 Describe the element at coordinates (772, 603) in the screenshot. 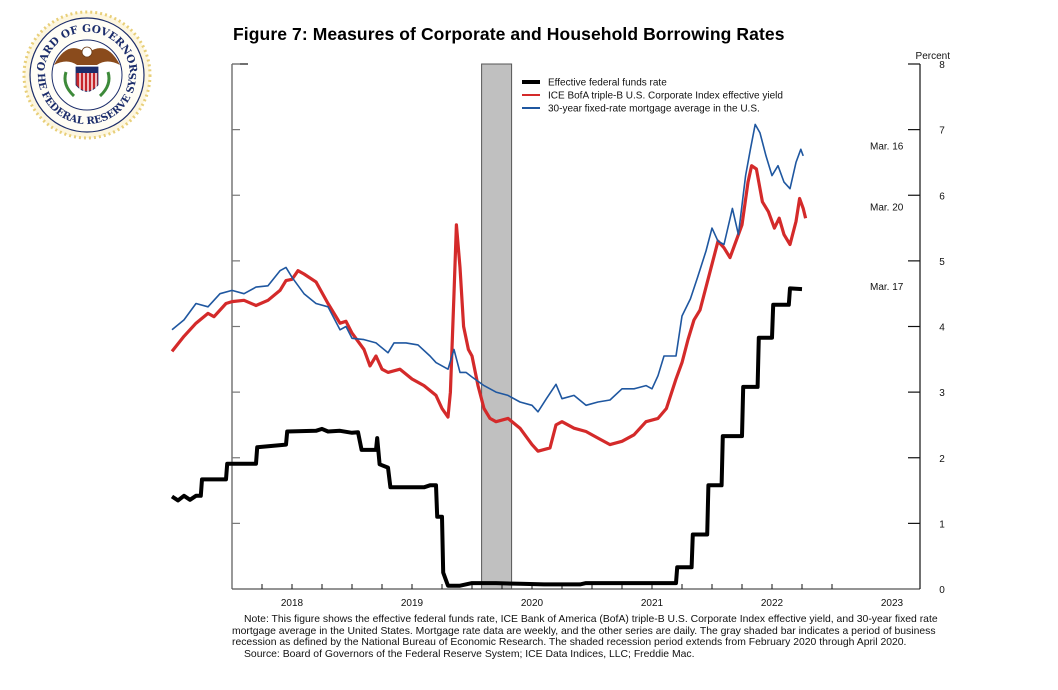

I see `x-tick-label: 2022` at that location.